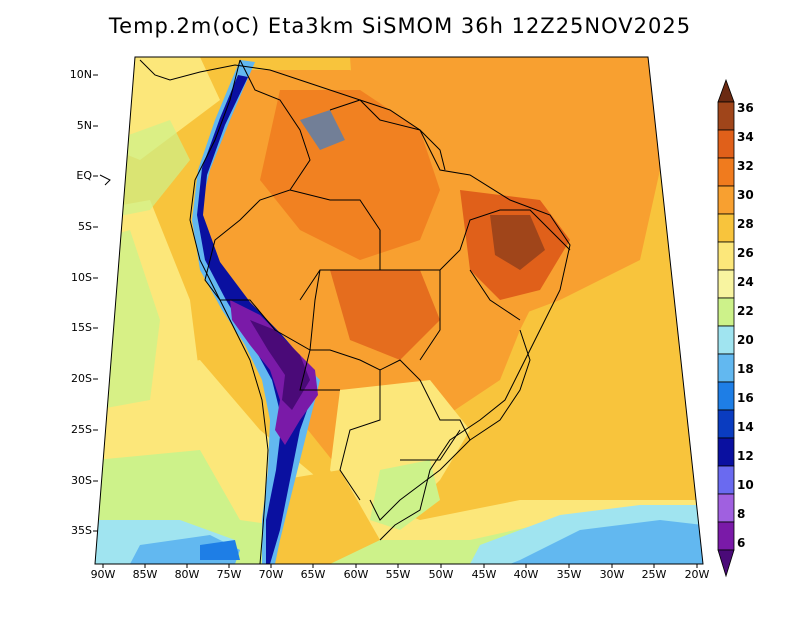 Image resolution: width=800 pixels, height=618 pixels. What do you see at coordinates (85, 226) in the screenshot?
I see `lat-label: 5S` at bounding box center [85, 226].